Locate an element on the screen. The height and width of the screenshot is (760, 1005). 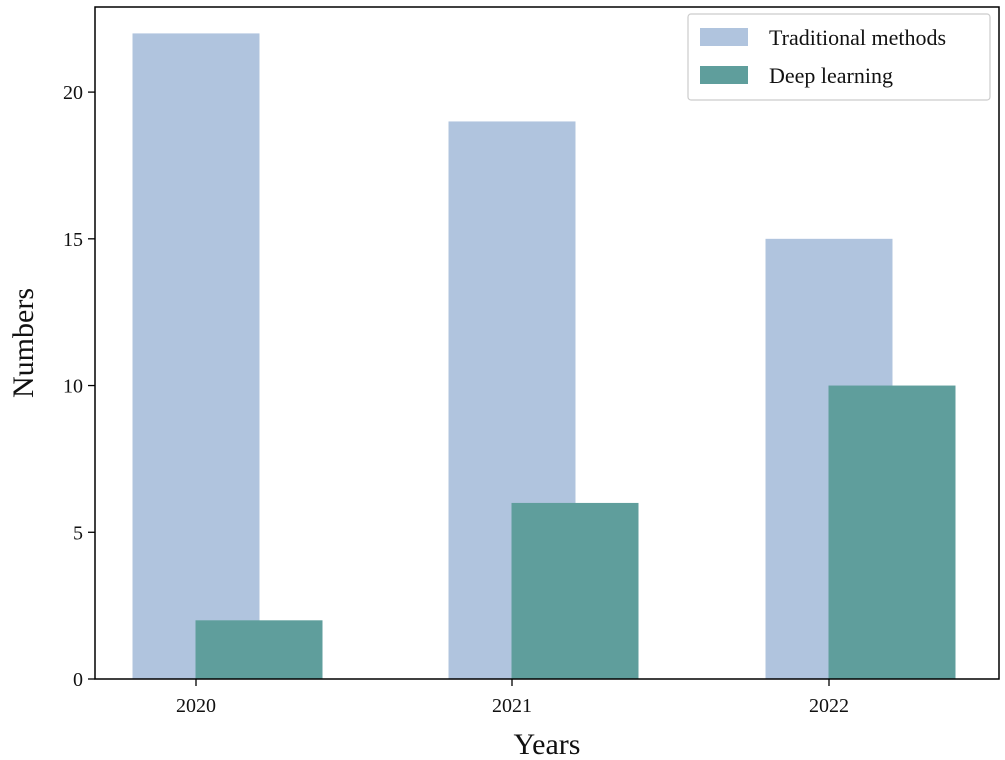
legend-swatch-deep-learning is located at coordinates (724, 75).